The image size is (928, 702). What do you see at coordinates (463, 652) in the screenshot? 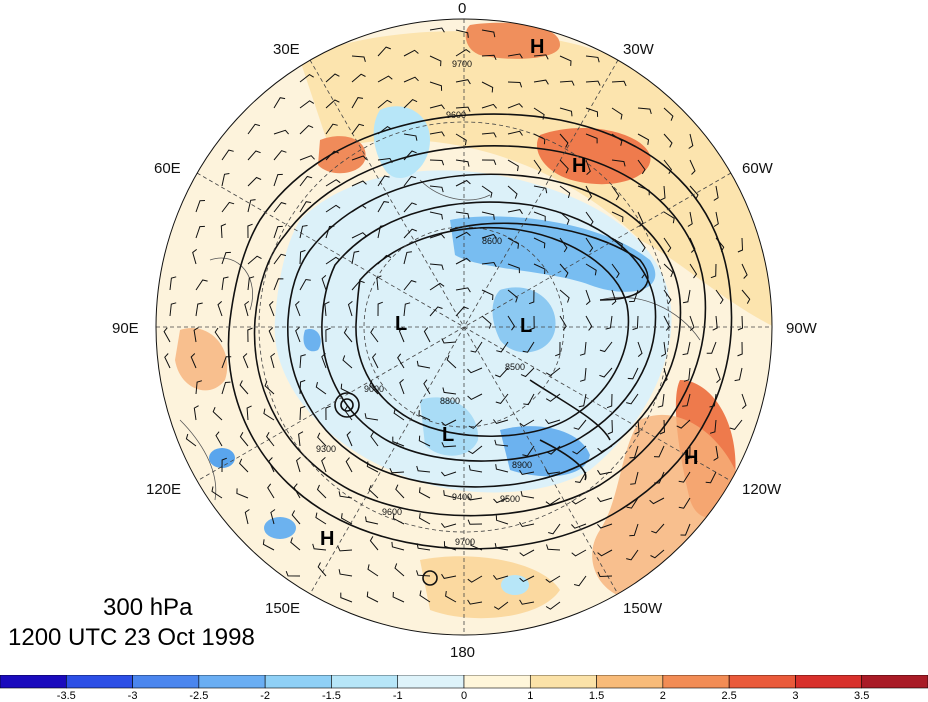
I see `longitude-label: 180` at bounding box center [463, 652].